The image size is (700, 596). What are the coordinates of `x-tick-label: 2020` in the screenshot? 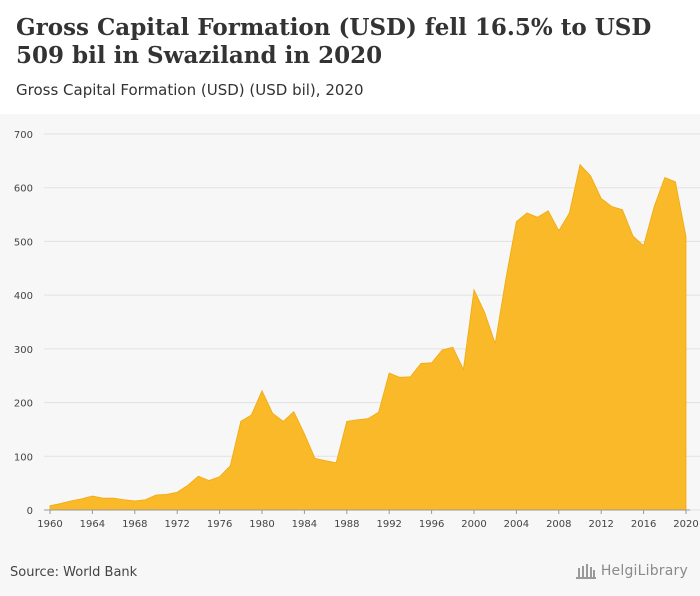 It's located at (685, 524).